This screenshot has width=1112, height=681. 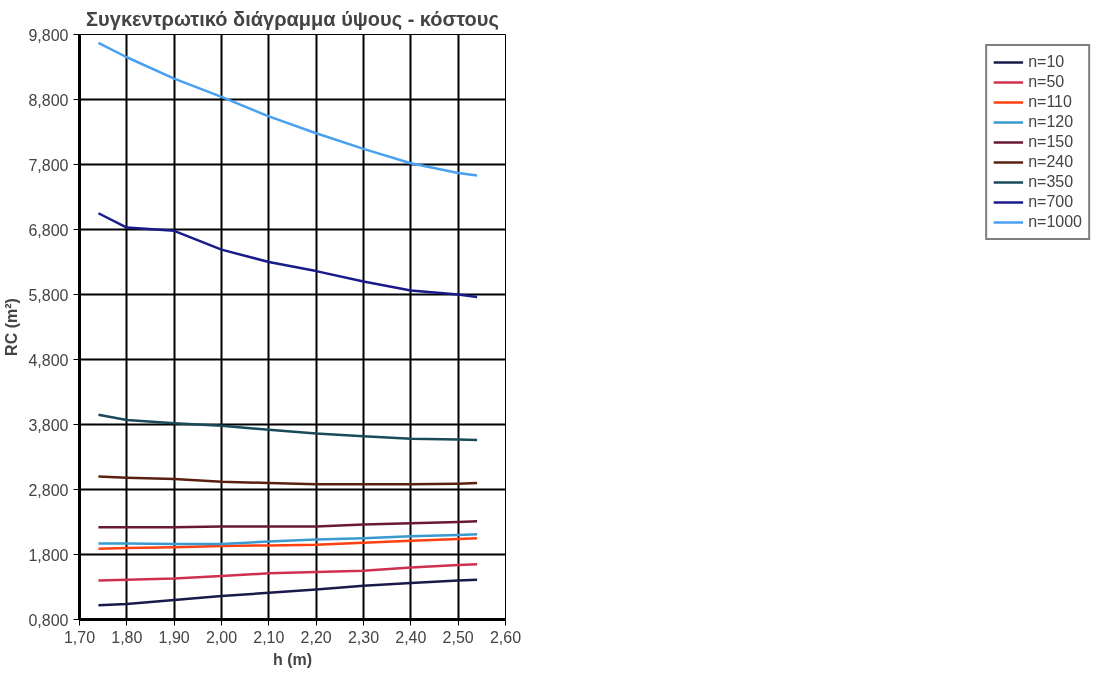 What do you see at coordinates (48, 100) in the screenshot?
I see `y-tick-label: 8,800` at bounding box center [48, 100].